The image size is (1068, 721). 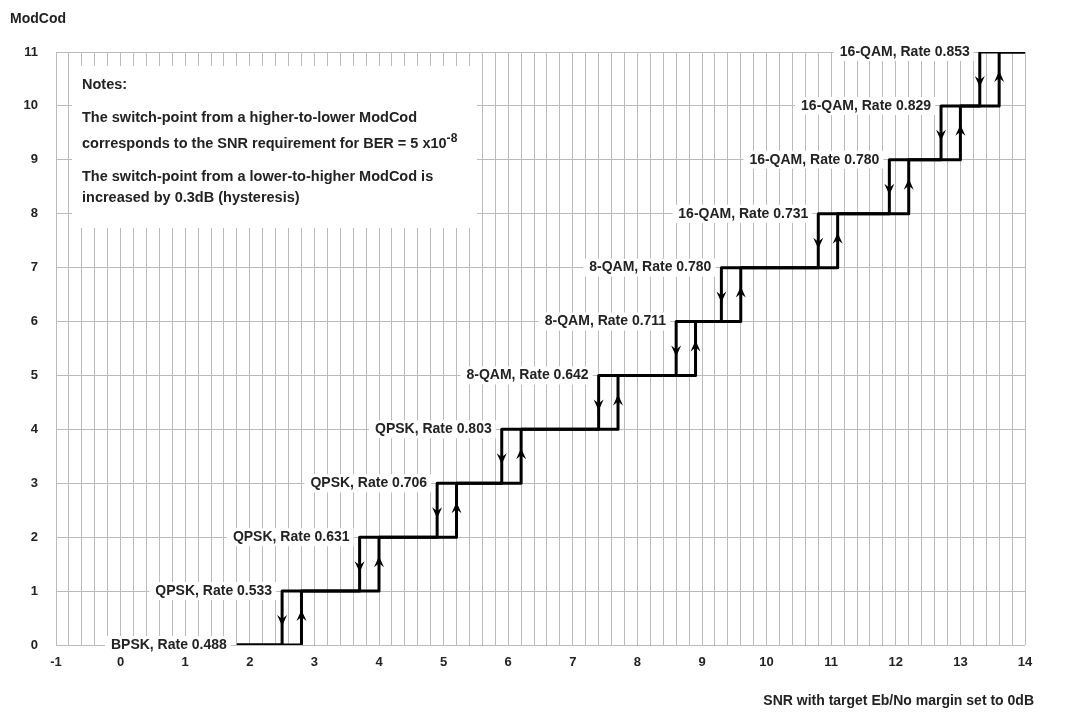 What do you see at coordinates (31, 51) in the screenshot?
I see `y-tick-label: 11` at bounding box center [31, 51].